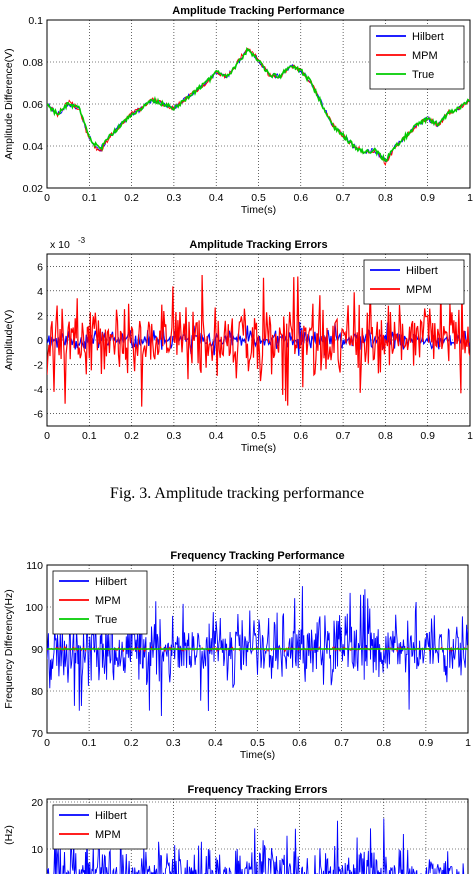 Image resolution: width=474 pixels, height=874 pixels. Describe the element at coordinates (82, 240) in the screenshot. I see `axis-exponent-power: -3` at that location.